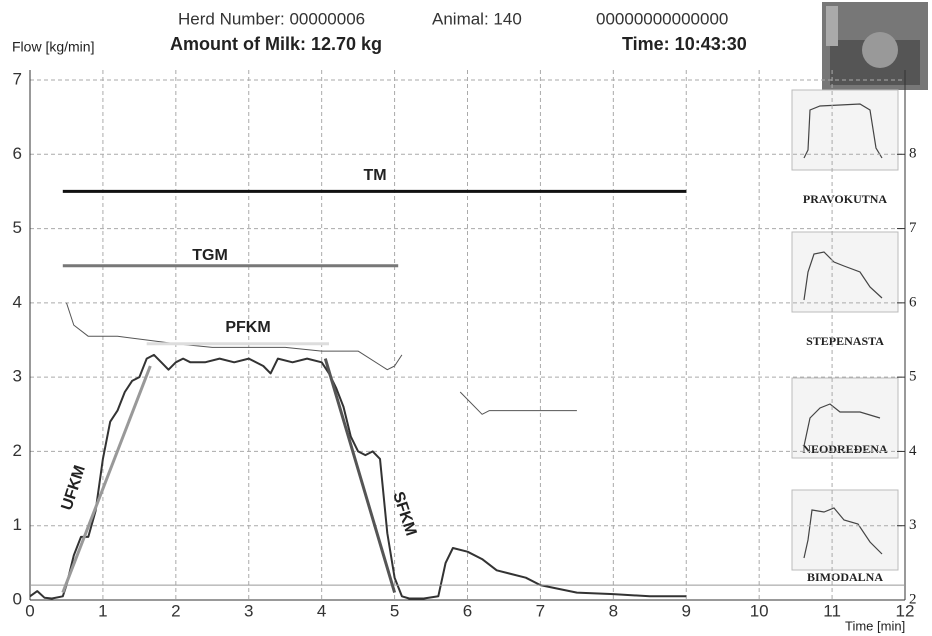 The image size is (932, 636). I want to click on photo, so click(875, 46).